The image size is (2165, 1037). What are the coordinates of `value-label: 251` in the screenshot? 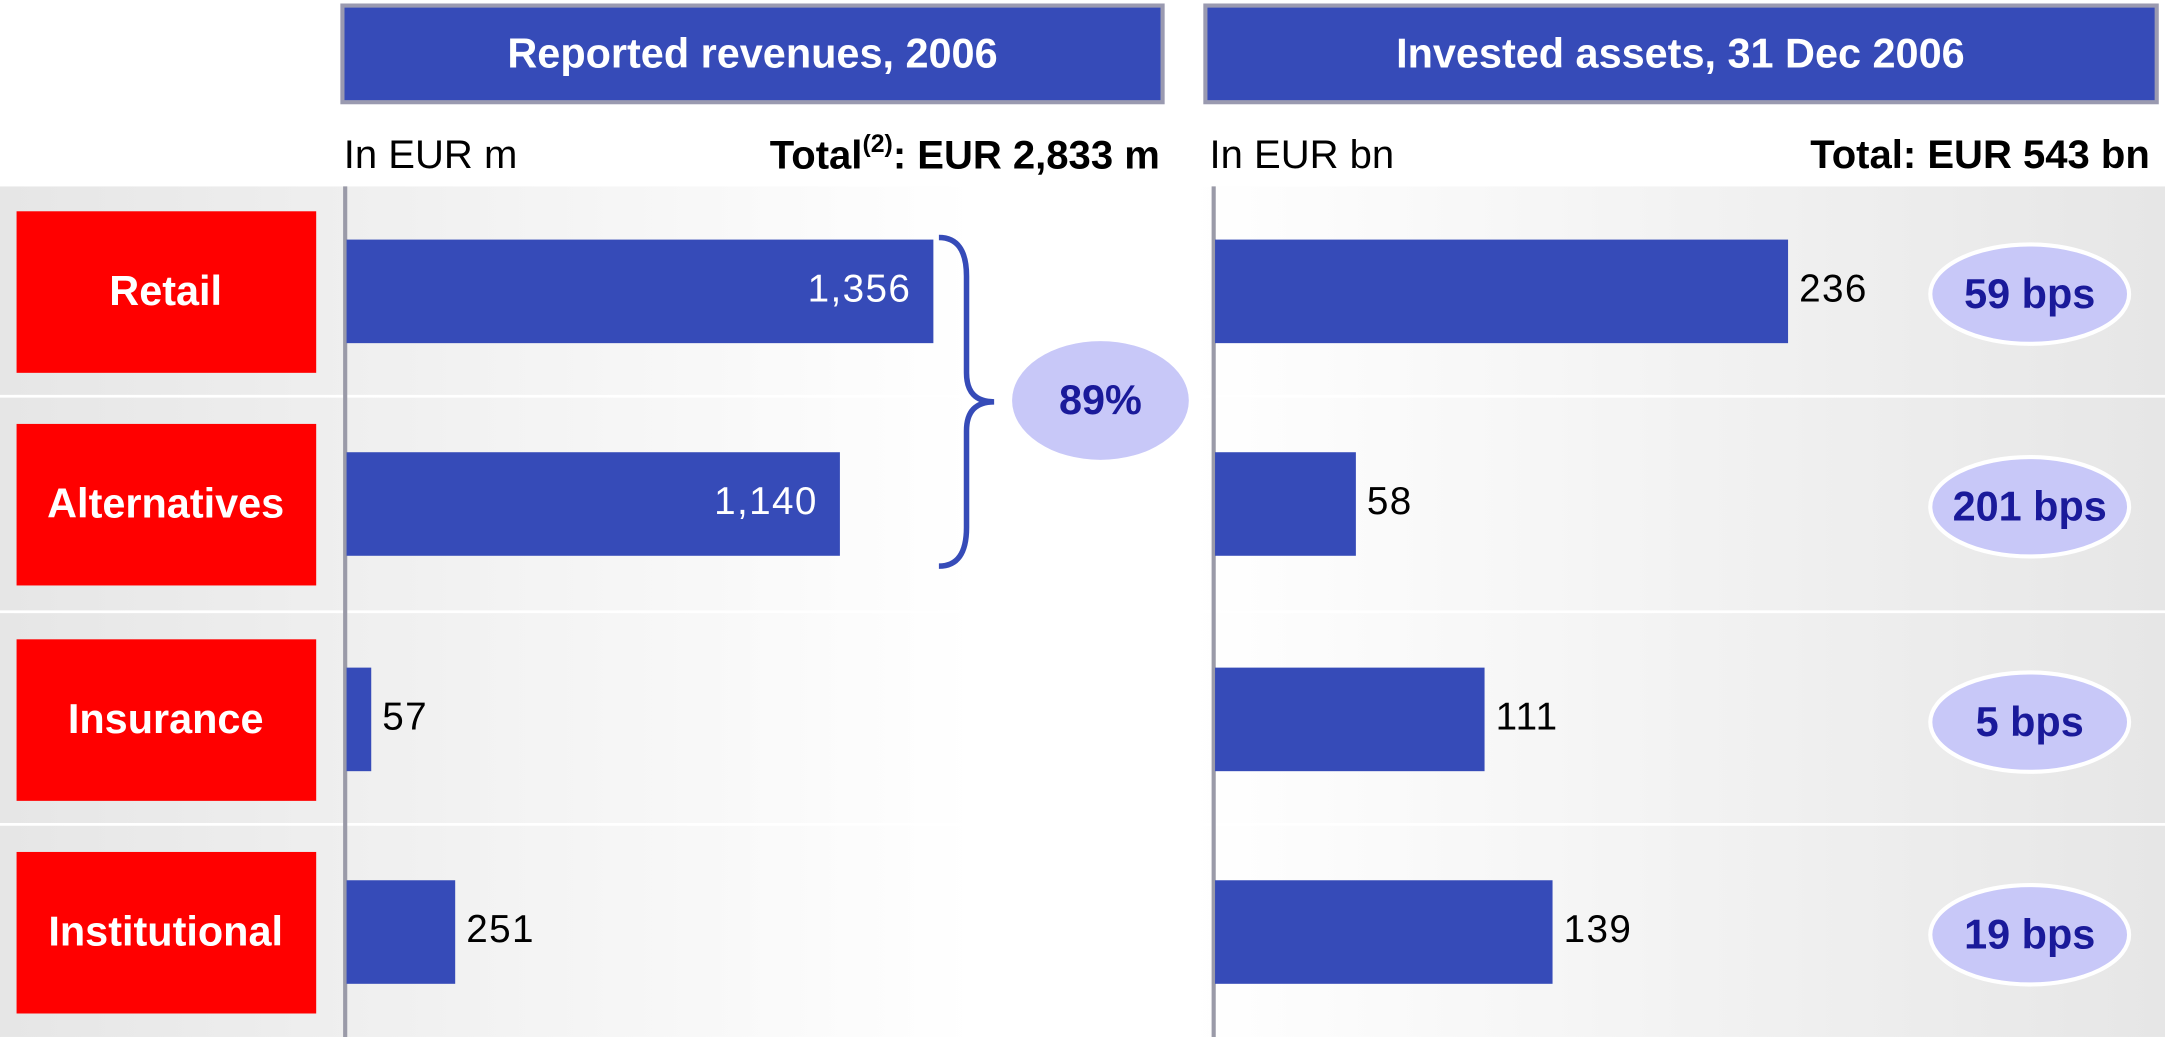 It's located at (500, 929).